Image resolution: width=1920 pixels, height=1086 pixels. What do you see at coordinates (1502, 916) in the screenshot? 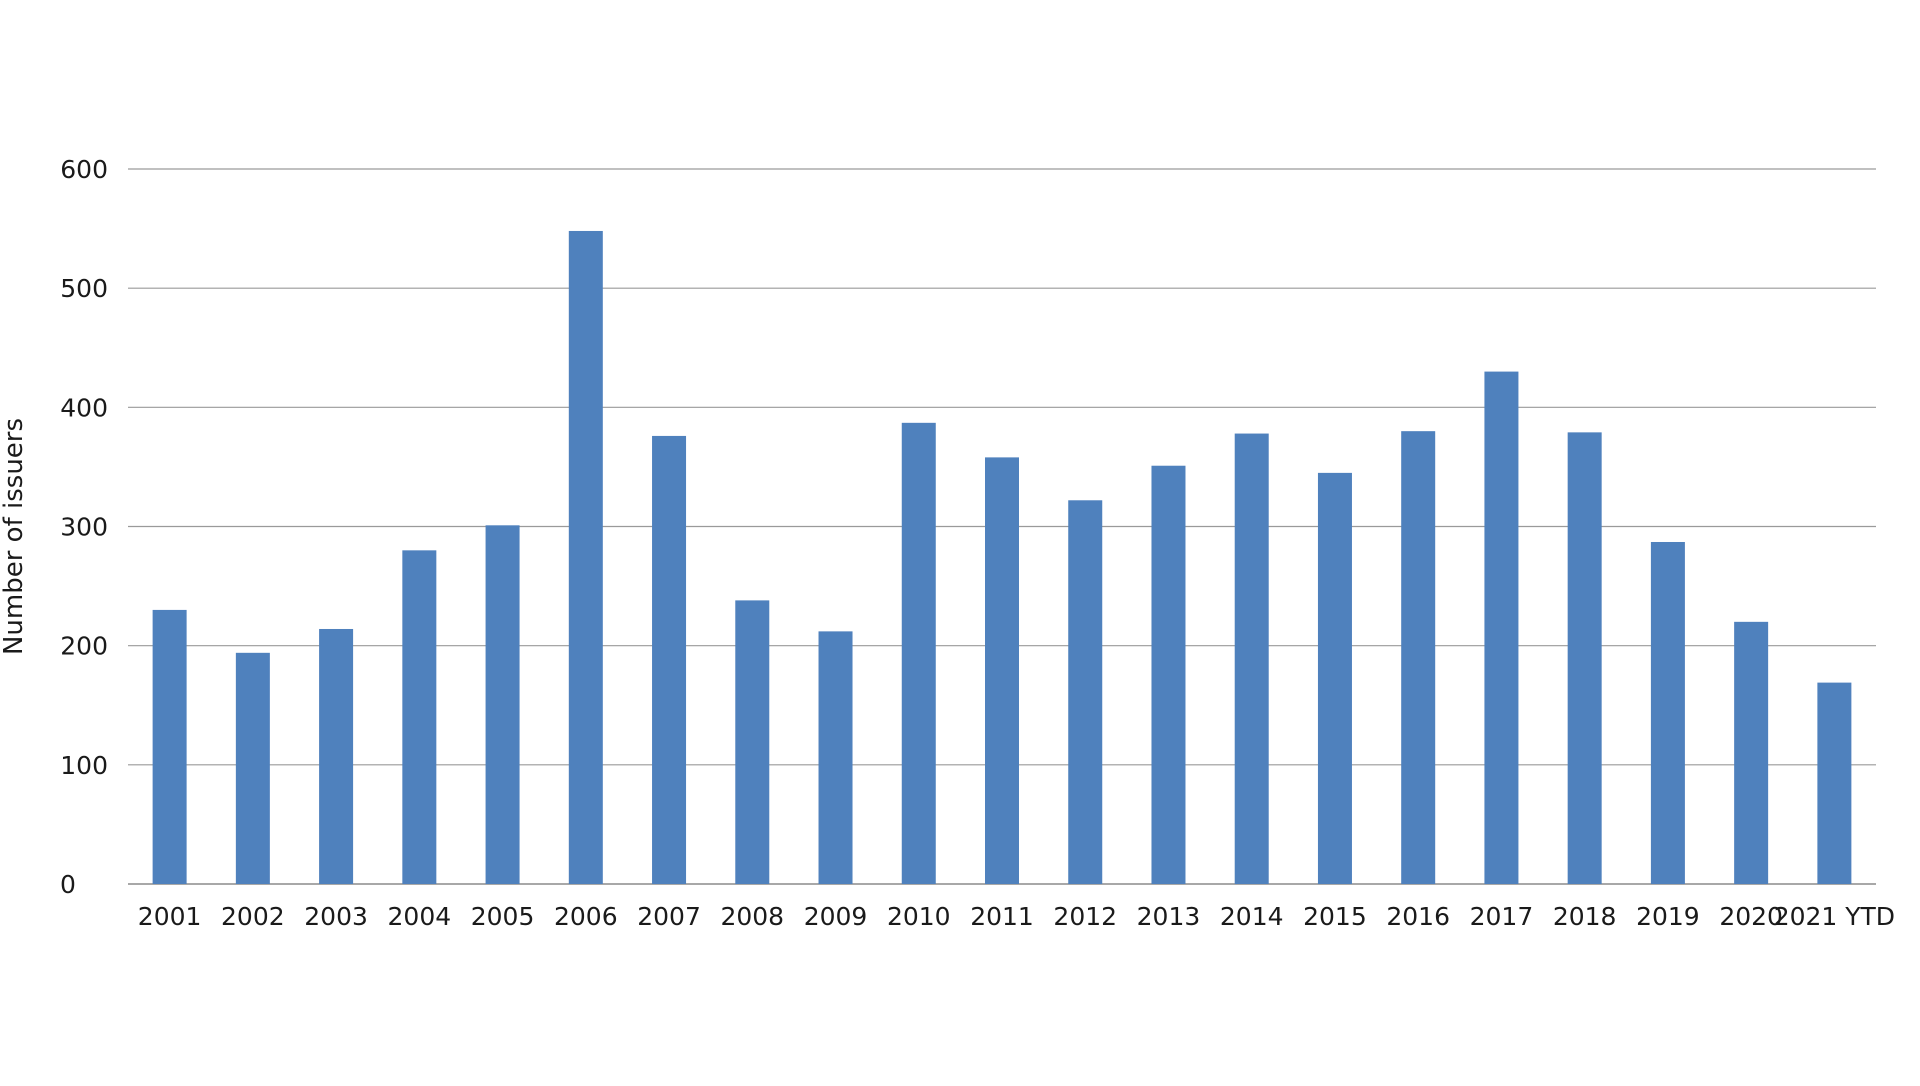
I see `x-tick-label: 2017` at bounding box center [1502, 916].